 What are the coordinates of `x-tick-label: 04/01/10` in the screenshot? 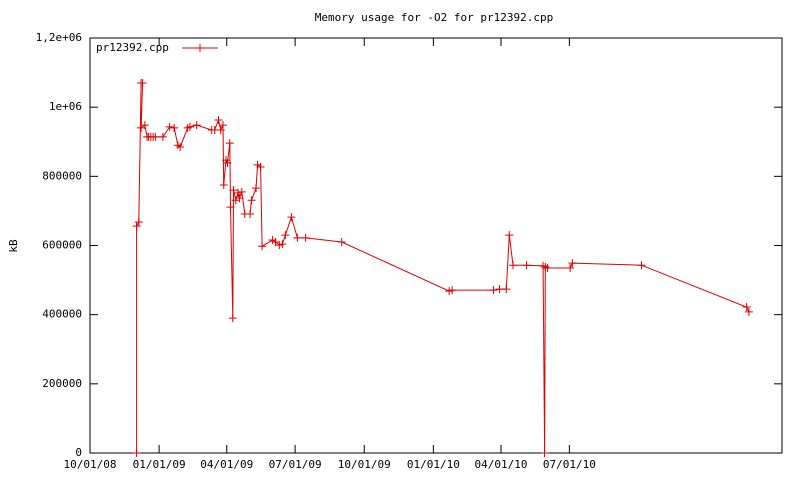 It's located at (501, 464).